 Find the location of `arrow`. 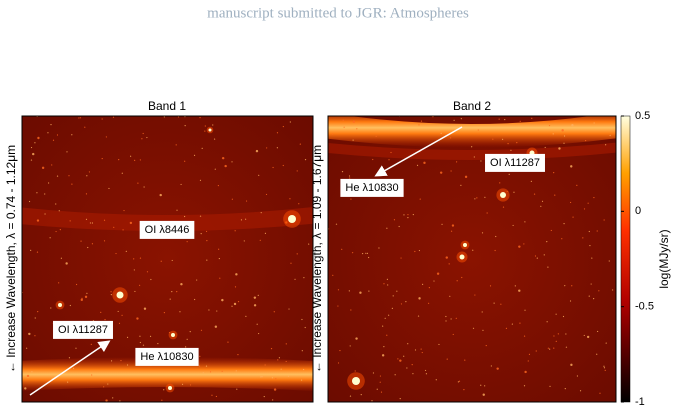

arrow is located at coordinates (70, 368).